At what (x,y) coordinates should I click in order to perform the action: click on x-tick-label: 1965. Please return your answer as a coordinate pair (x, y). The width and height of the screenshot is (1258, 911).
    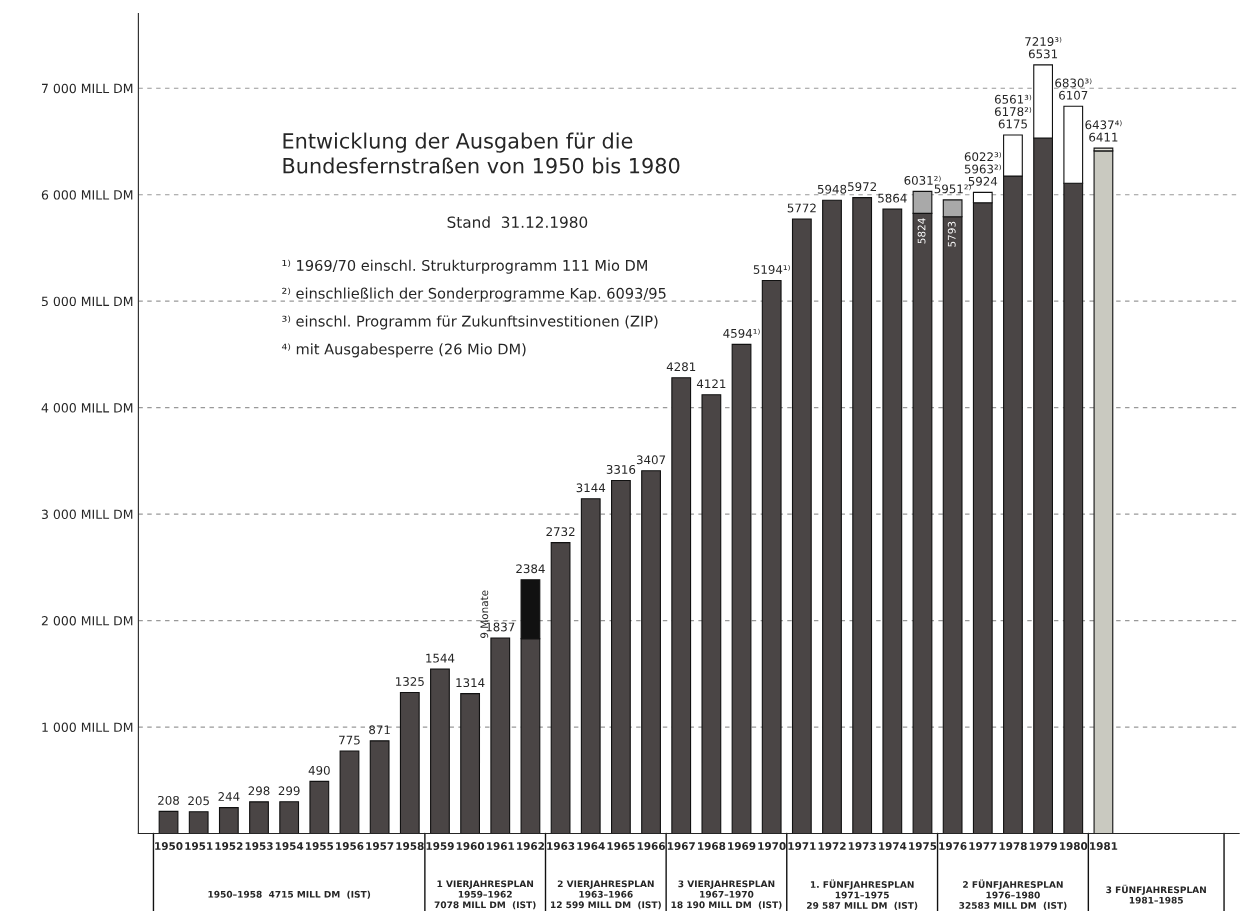
    Looking at the image, I should click on (621, 846).